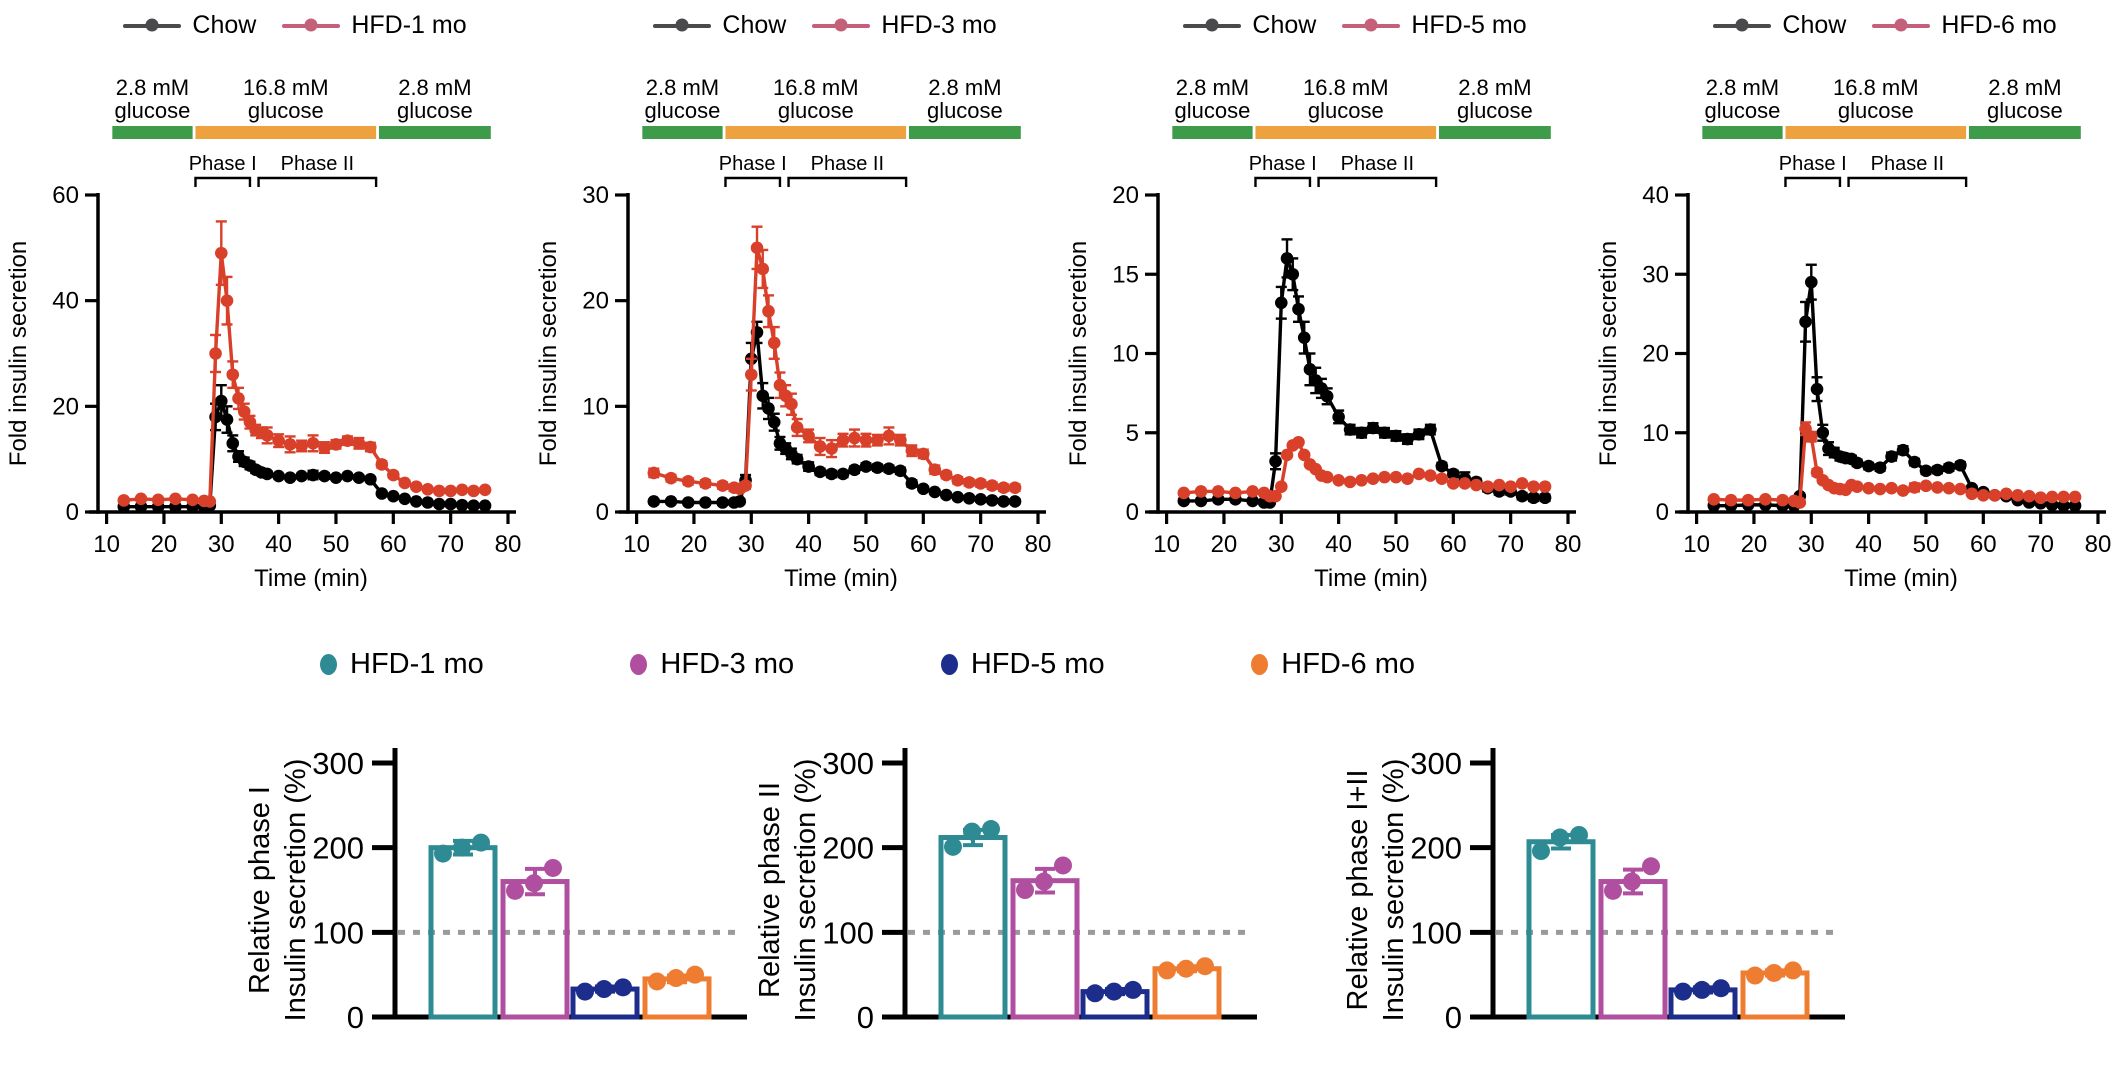 This screenshot has height=1066, width=2120. I want to click on bar-hfd-3-mo, so click(1633, 938).